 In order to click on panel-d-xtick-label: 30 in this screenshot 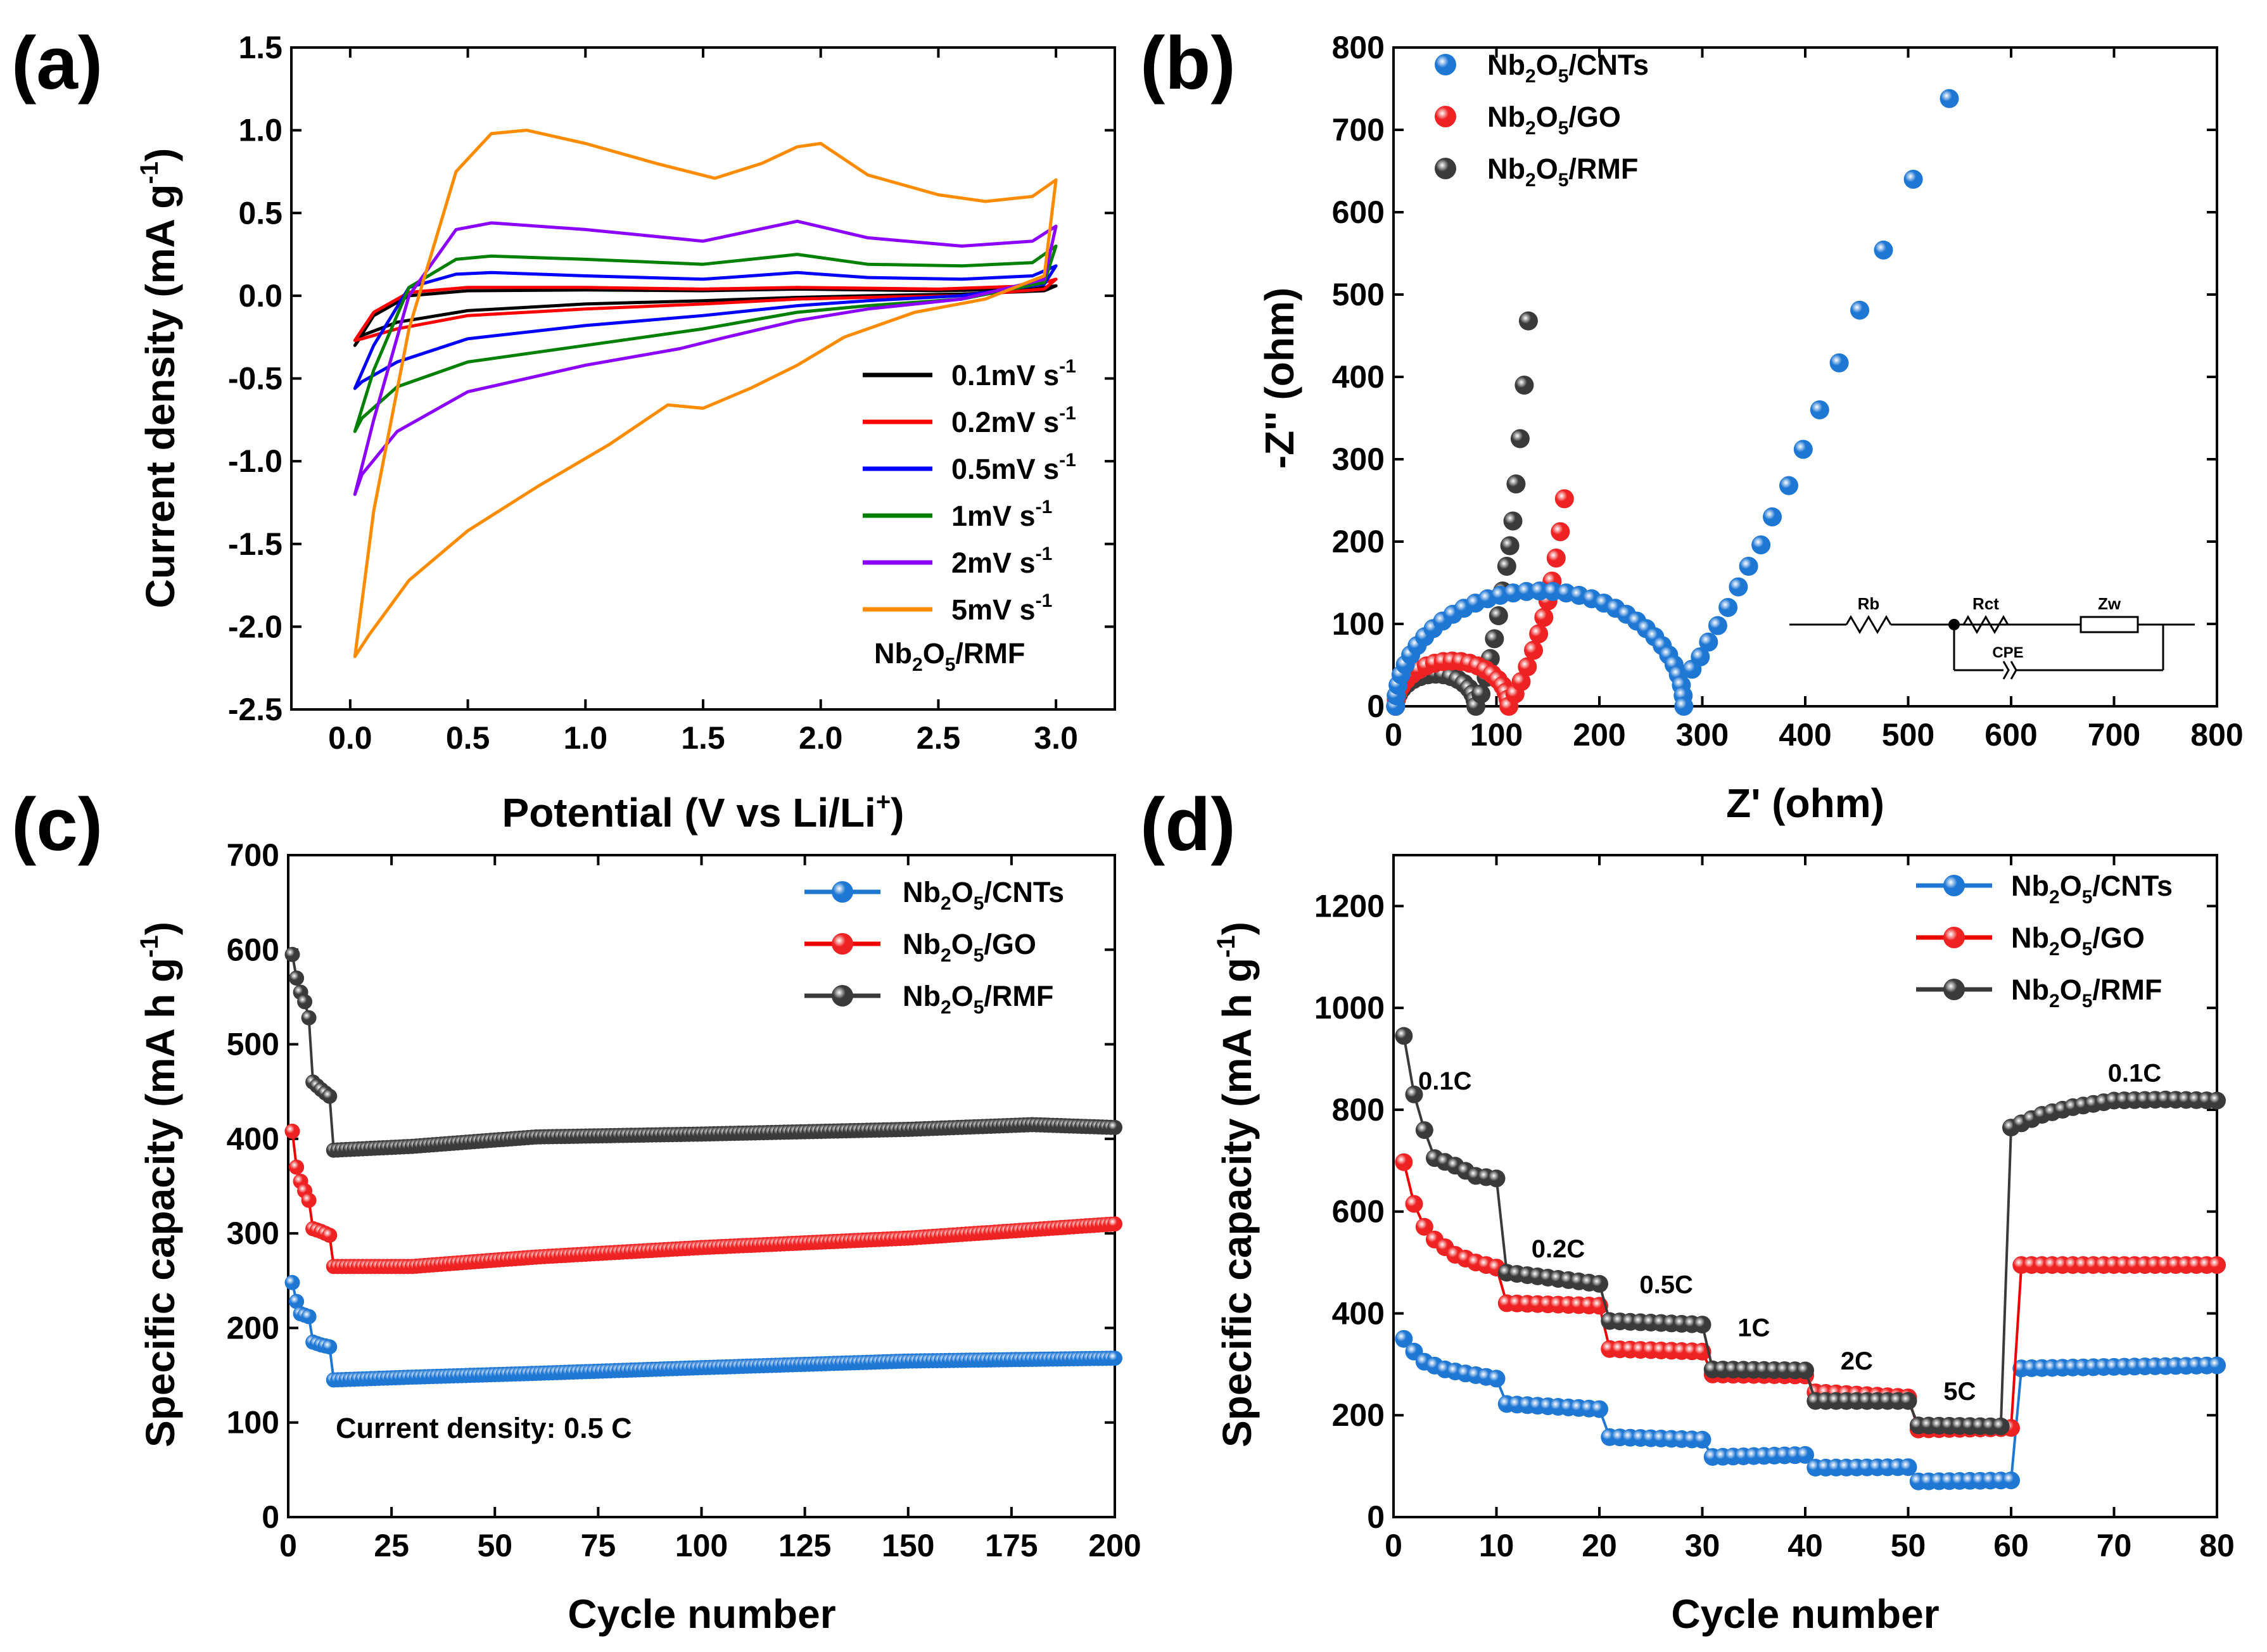, I will do `click(1703, 1545)`.